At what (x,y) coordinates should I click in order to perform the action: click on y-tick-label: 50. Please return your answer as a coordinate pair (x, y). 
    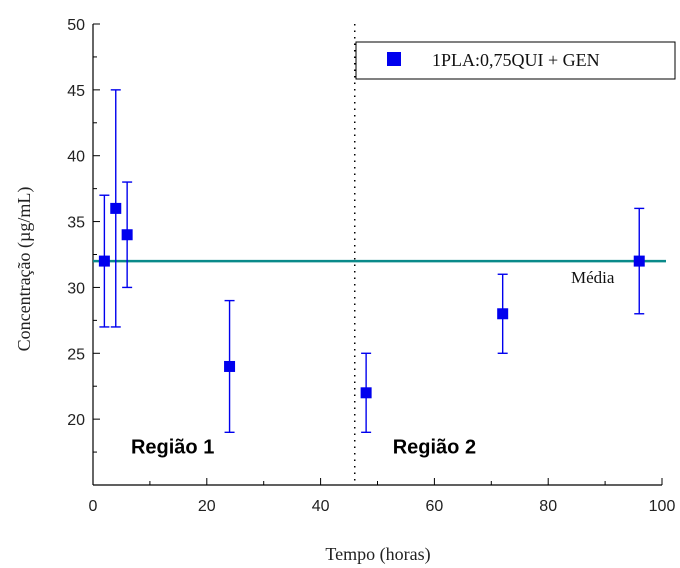
    Looking at the image, I should click on (76, 25).